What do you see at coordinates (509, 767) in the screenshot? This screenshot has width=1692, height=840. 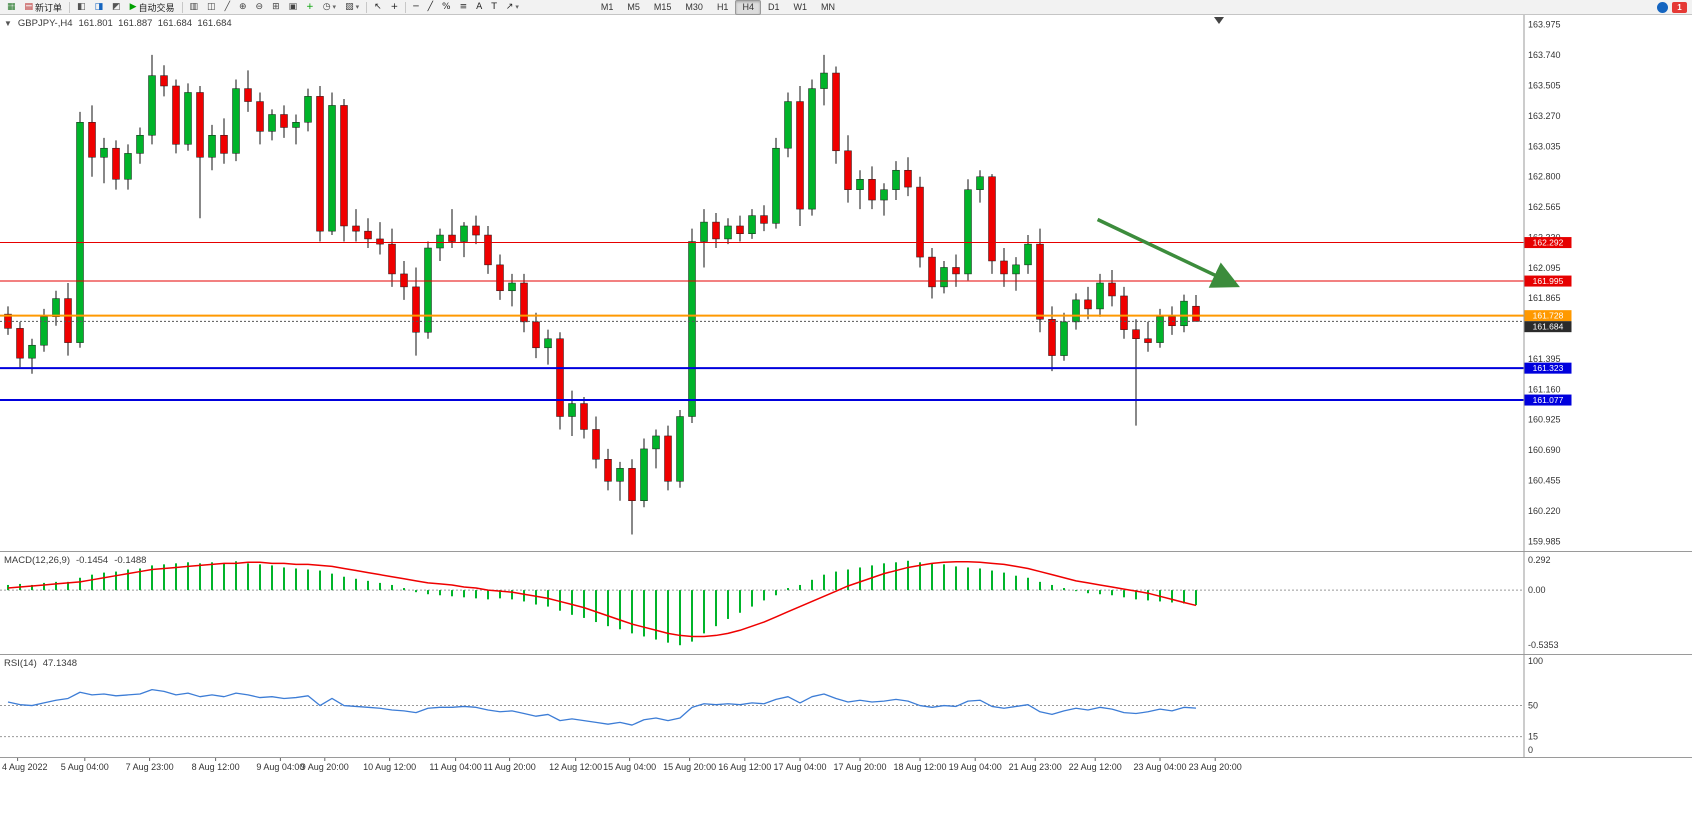 I see `time-axis-label: 11 Aug 20:00` at bounding box center [509, 767].